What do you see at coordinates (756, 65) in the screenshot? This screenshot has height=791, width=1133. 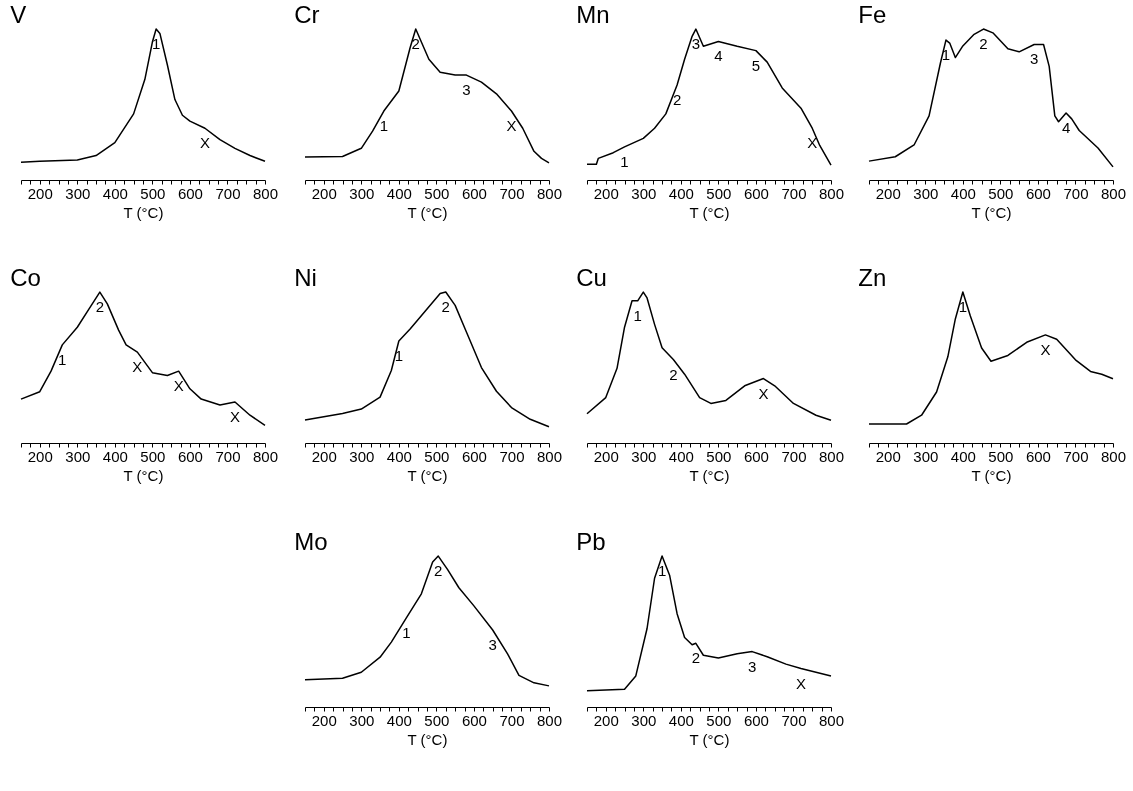 I see `annotation: 5` at bounding box center [756, 65].